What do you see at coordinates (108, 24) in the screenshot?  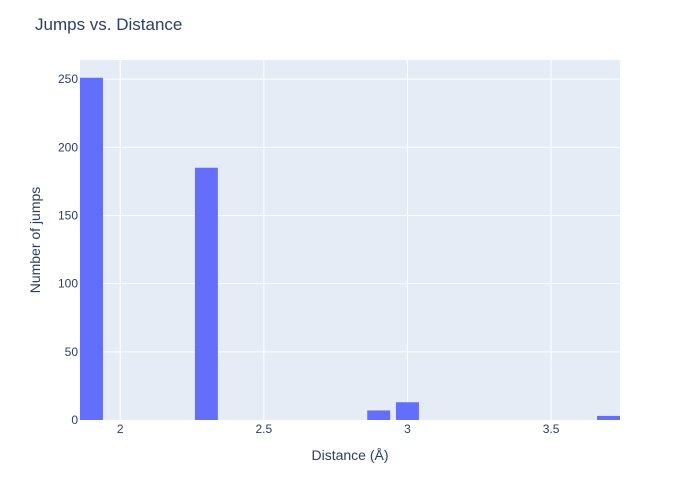 I see `chart-title: Jumps vs. Distance` at bounding box center [108, 24].